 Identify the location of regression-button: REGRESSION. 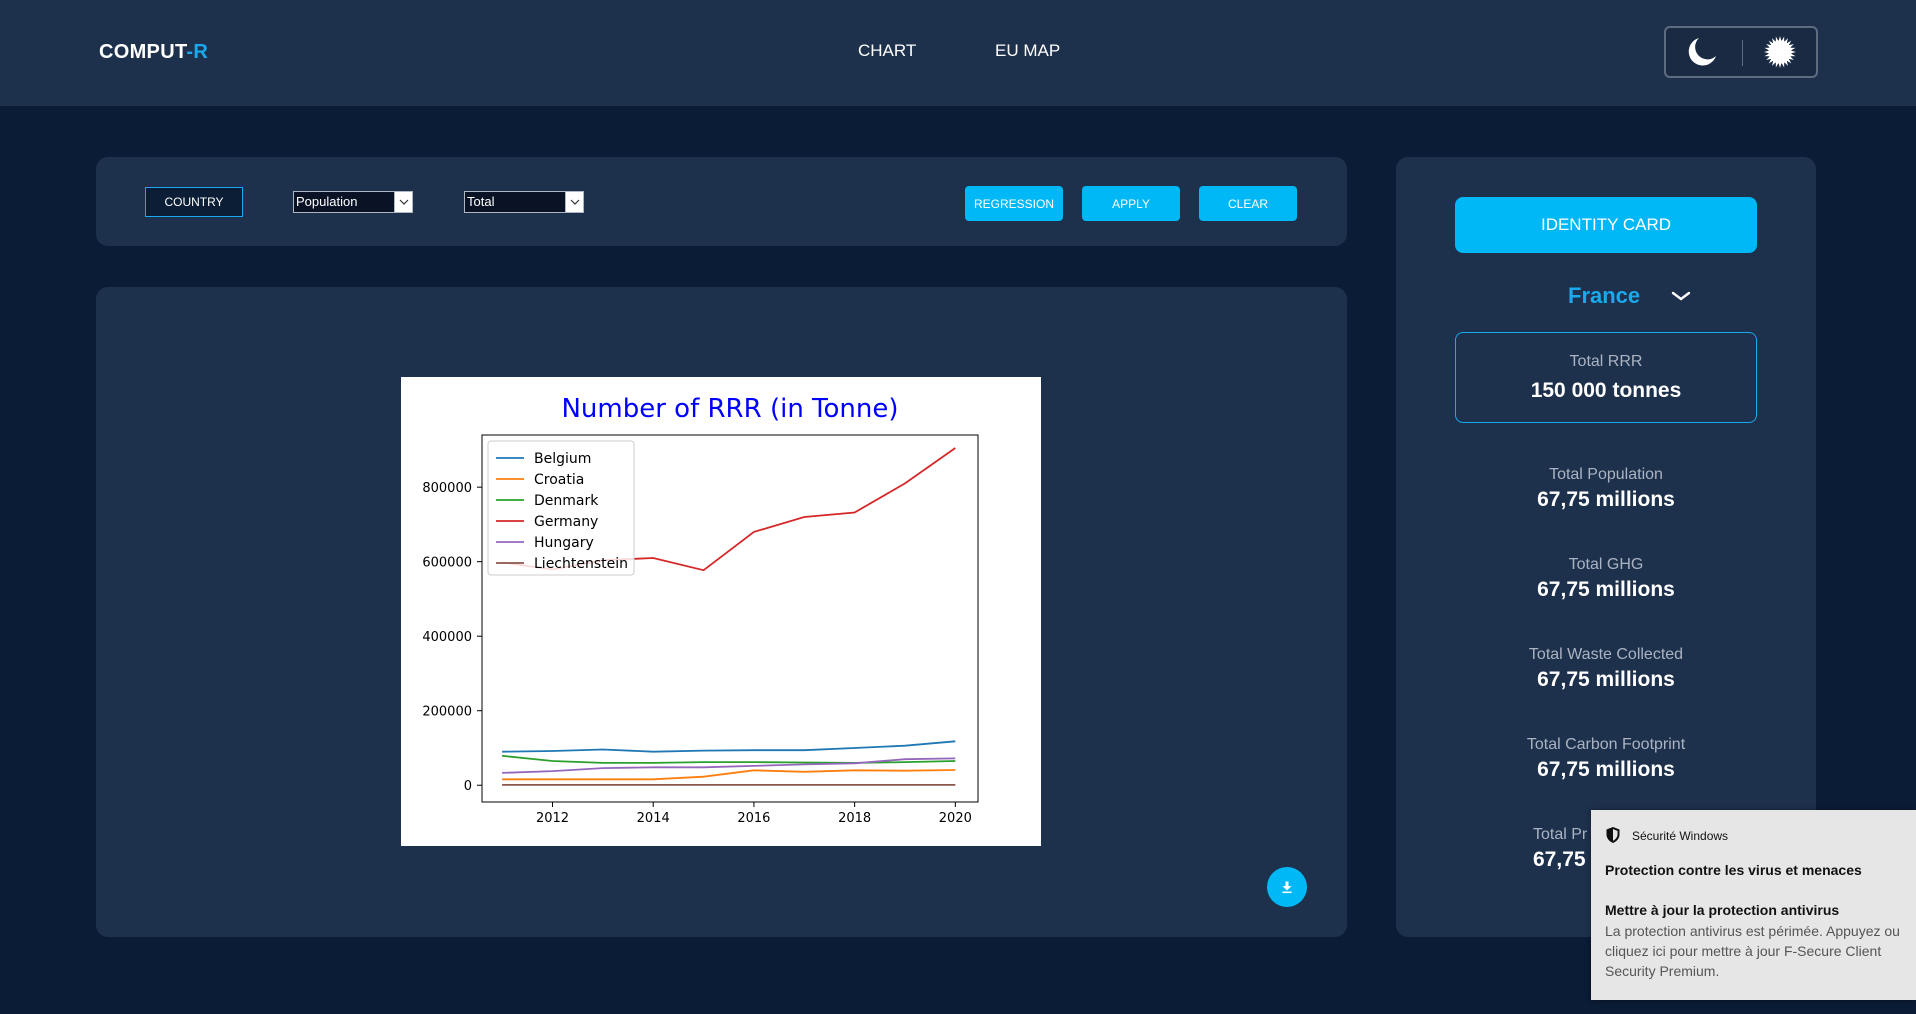
(1014, 203).